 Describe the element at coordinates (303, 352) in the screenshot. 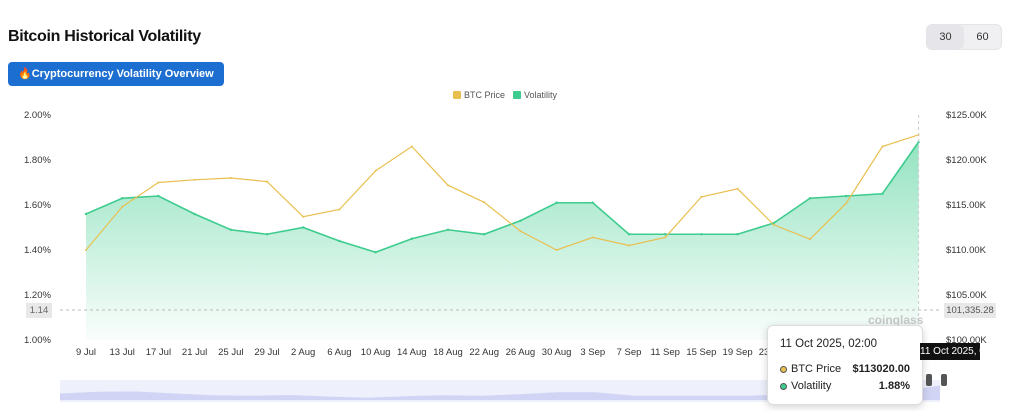

I see `x-tick-label: 2 Aug` at that location.